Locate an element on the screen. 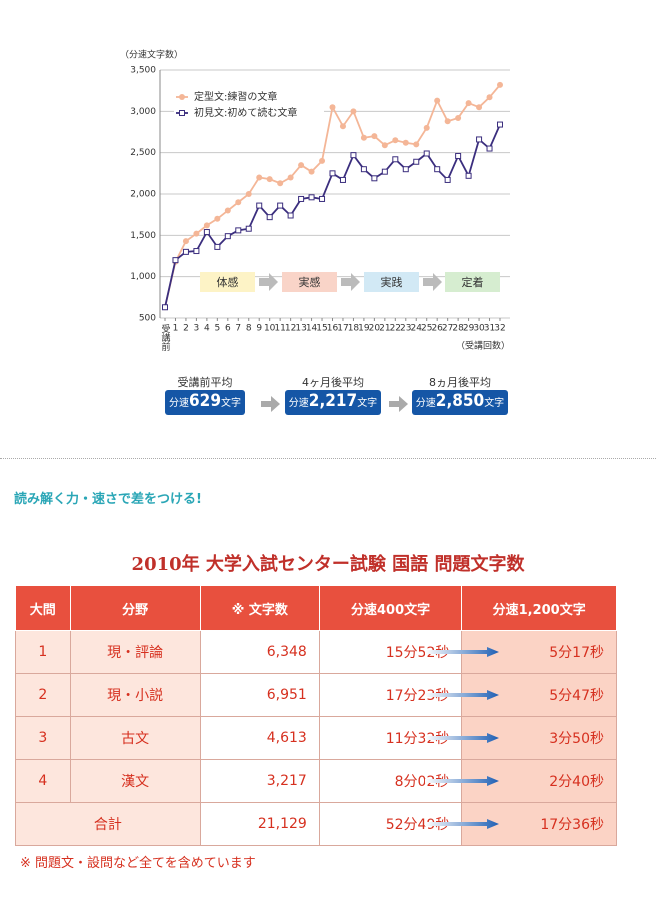  summary-box: 分速2,850文字 is located at coordinates (460, 402).